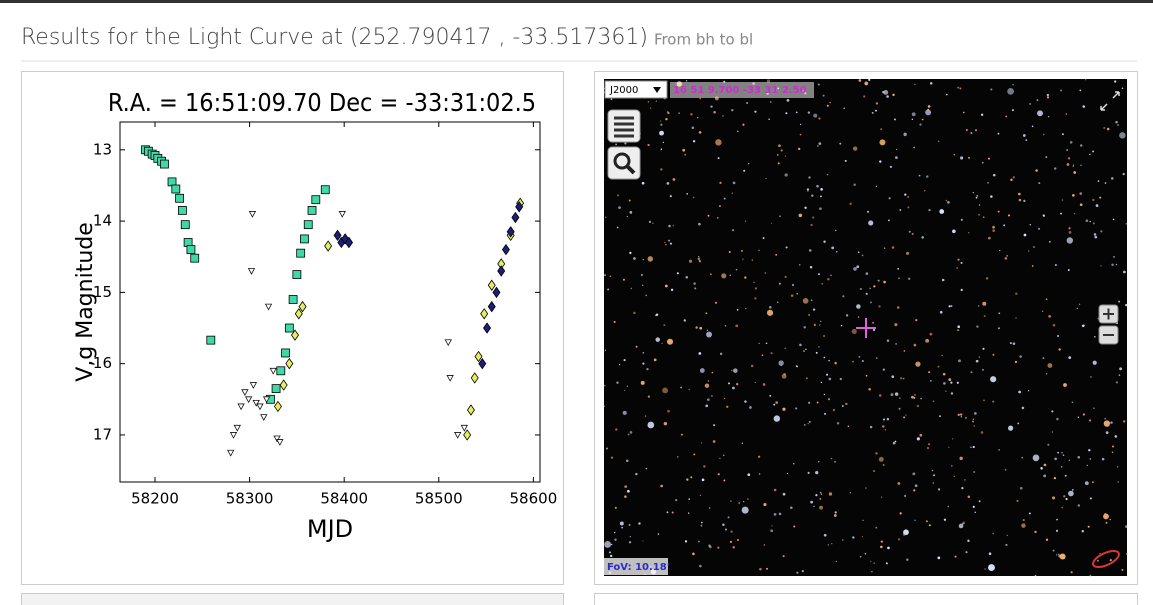 The height and width of the screenshot is (605, 1153). What do you see at coordinates (102, 434) in the screenshot?
I see `y-tick-label: 17` at bounding box center [102, 434].